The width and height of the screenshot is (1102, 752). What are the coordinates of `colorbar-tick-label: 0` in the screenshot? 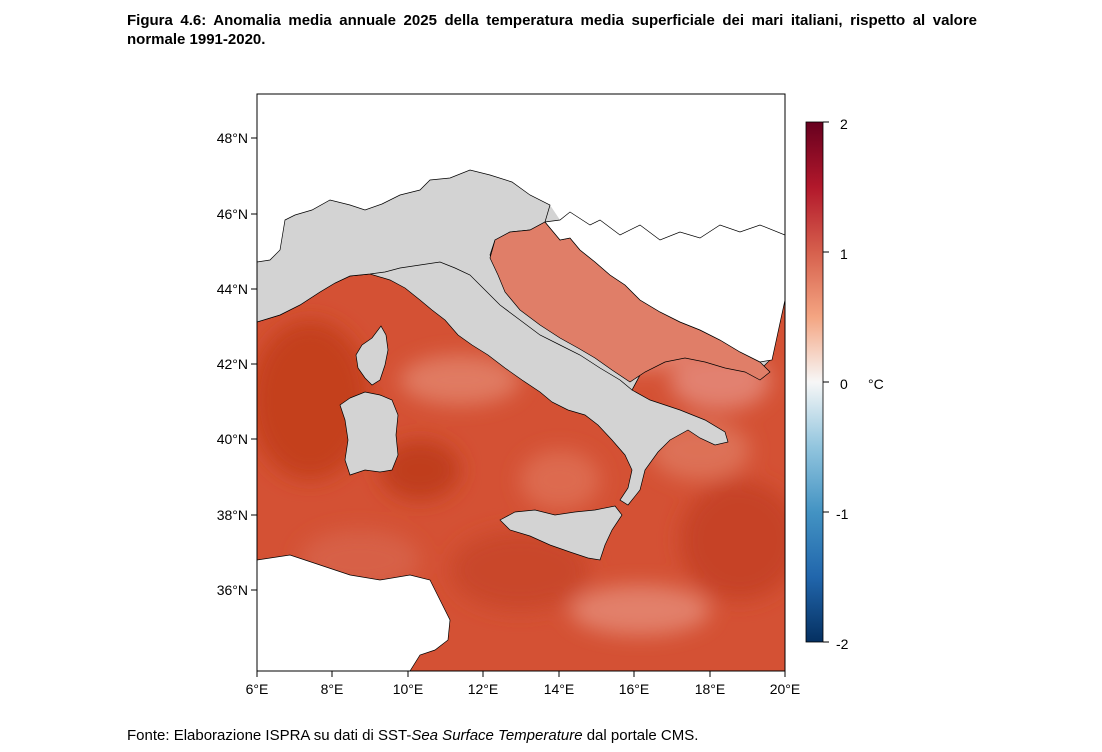 It's located at (844, 384).